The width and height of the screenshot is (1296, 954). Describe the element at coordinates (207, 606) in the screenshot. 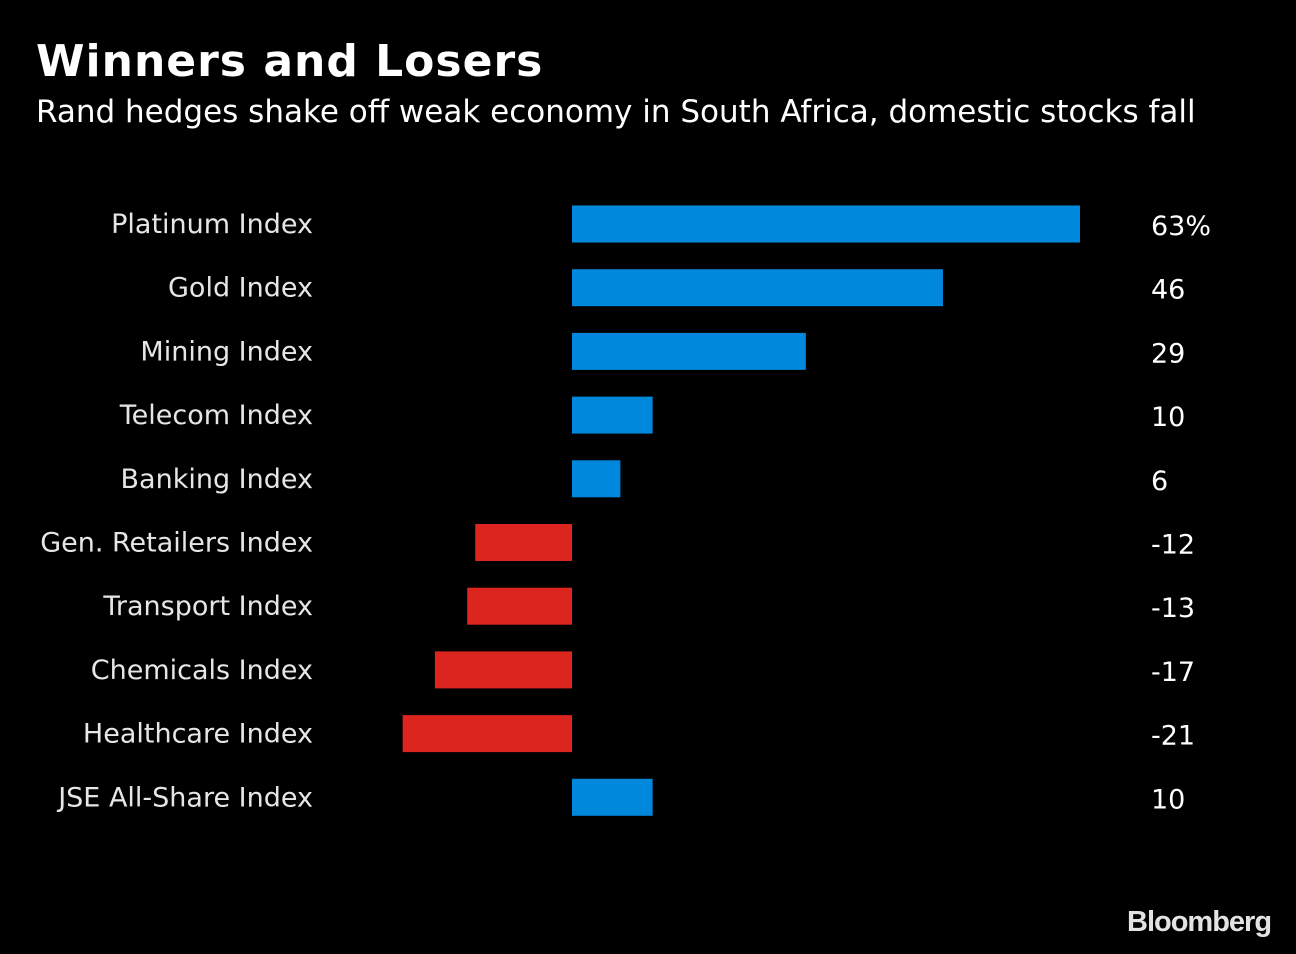

I see `category-label: Transport Index` at that location.